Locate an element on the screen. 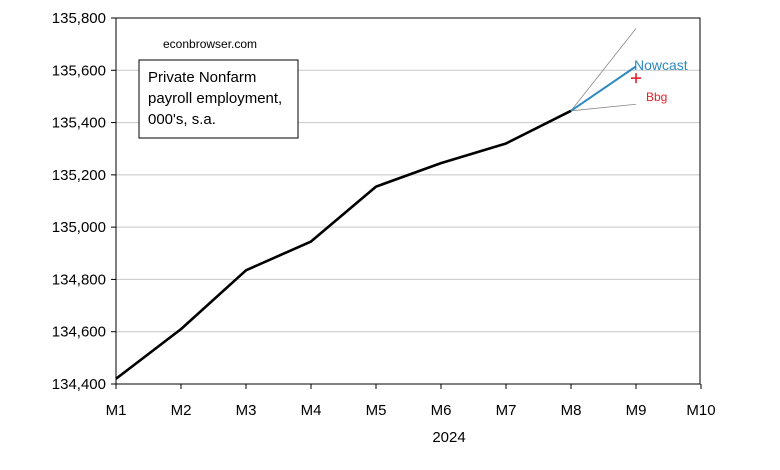 This screenshot has width=780, height=470. marker-layer is located at coordinates (636, 78).